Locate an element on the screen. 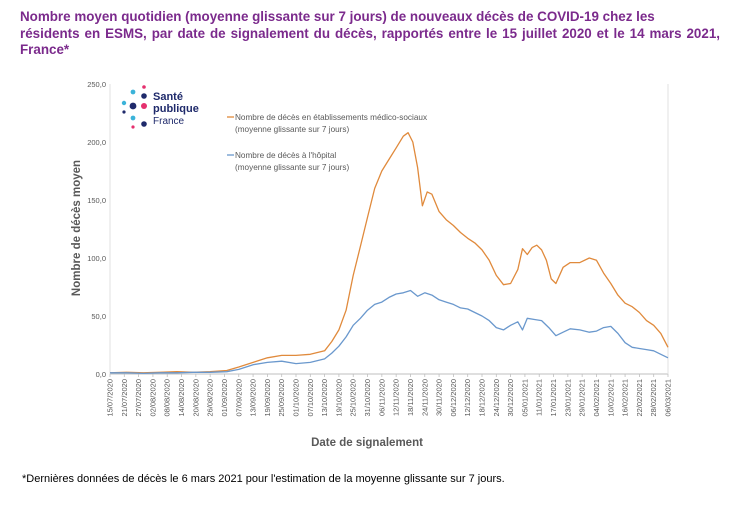 Image resolution: width=739 pixels, height=513 pixels. logo-text-line1: Santé is located at coordinates (168, 97).